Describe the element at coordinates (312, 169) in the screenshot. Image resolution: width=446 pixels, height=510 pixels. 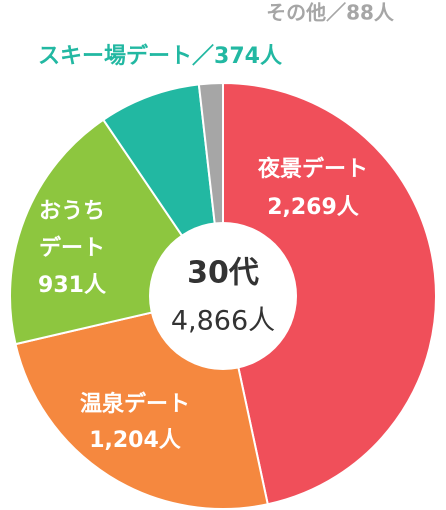
I see `slice-label: 夜景デート` at that location.